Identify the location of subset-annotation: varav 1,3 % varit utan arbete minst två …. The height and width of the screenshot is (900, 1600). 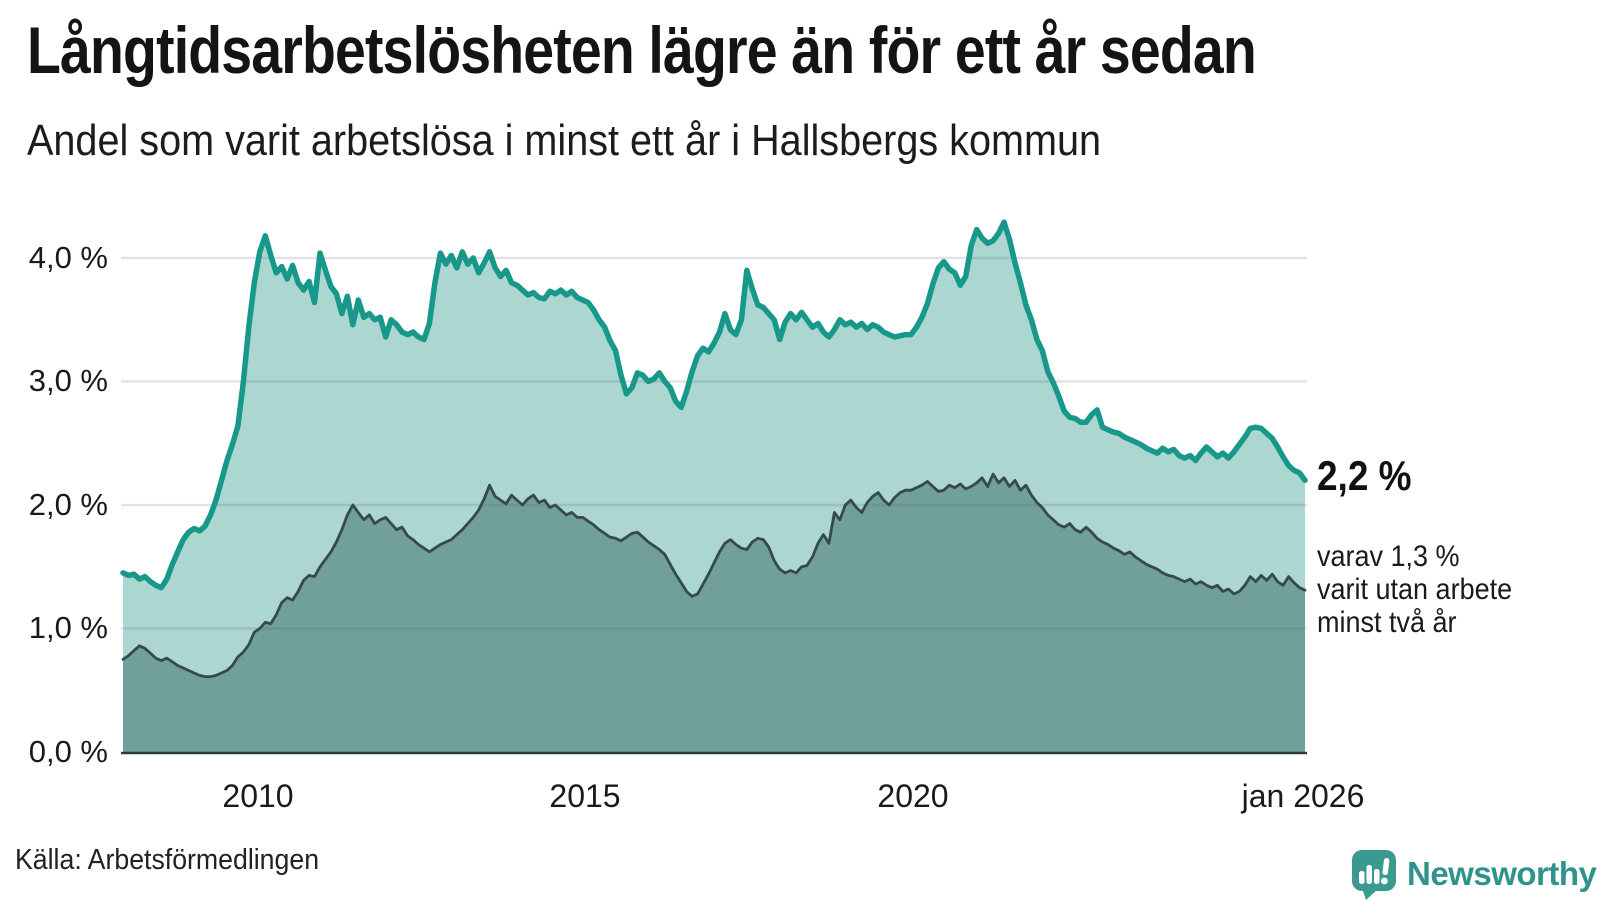
(1414, 589).